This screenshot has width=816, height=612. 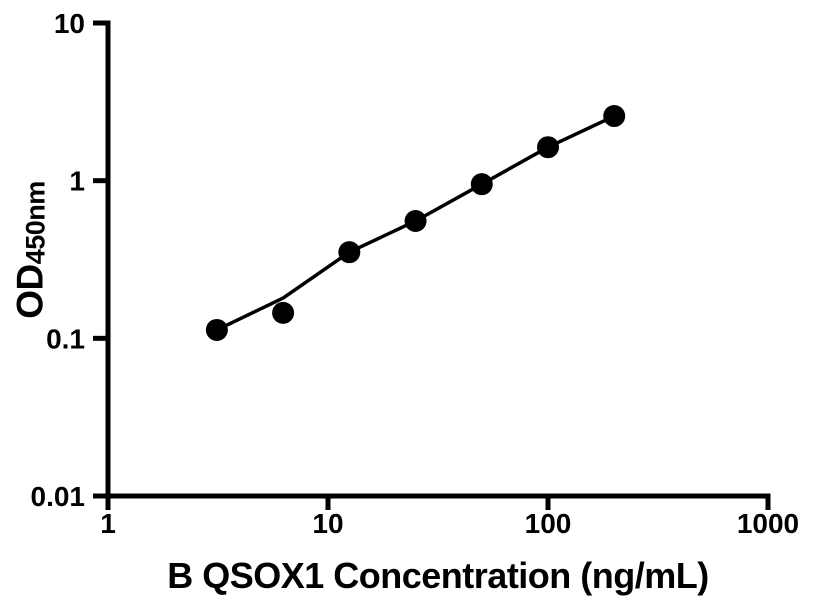 I want to click on x-axis-tick-label: 1, so click(x=108, y=523).